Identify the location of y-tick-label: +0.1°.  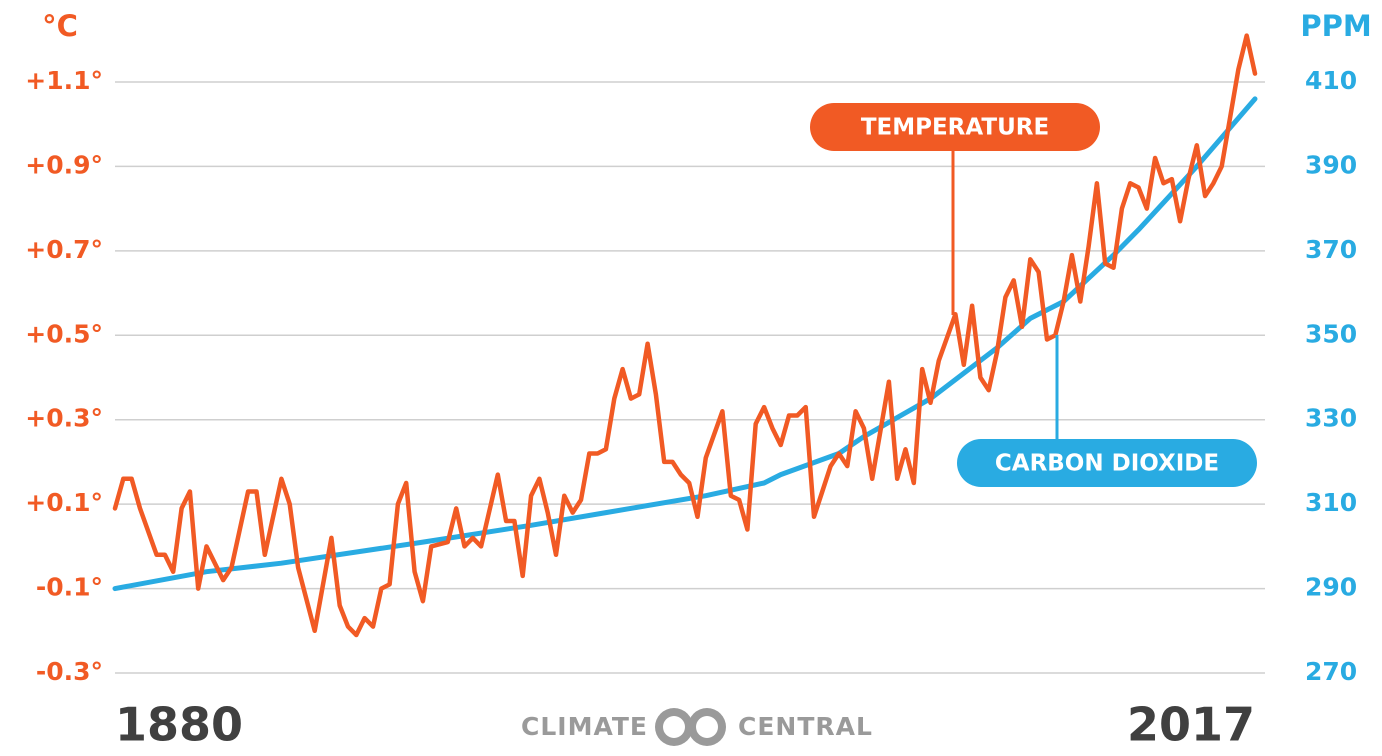
(64, 502).